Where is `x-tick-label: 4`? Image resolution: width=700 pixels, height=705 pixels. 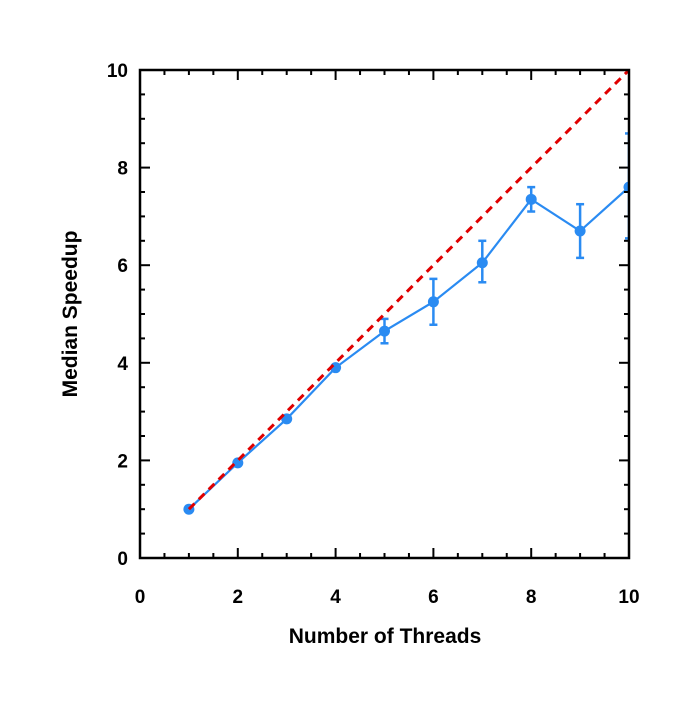
x-tick-label: 4 is located at coordinates (335, 597).